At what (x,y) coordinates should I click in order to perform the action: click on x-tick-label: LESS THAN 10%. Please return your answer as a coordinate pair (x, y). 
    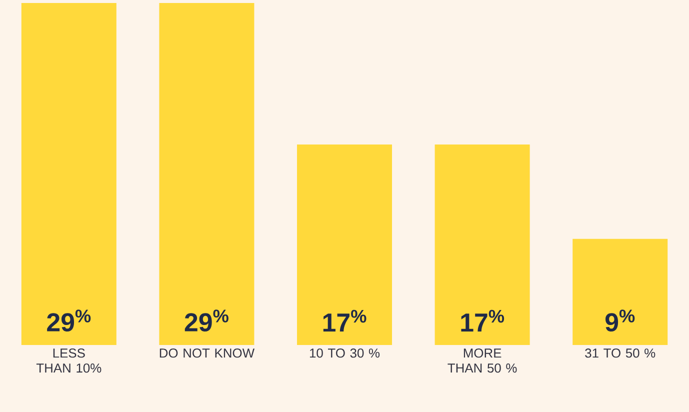
    Looking at the image, I should click on (69, 360).